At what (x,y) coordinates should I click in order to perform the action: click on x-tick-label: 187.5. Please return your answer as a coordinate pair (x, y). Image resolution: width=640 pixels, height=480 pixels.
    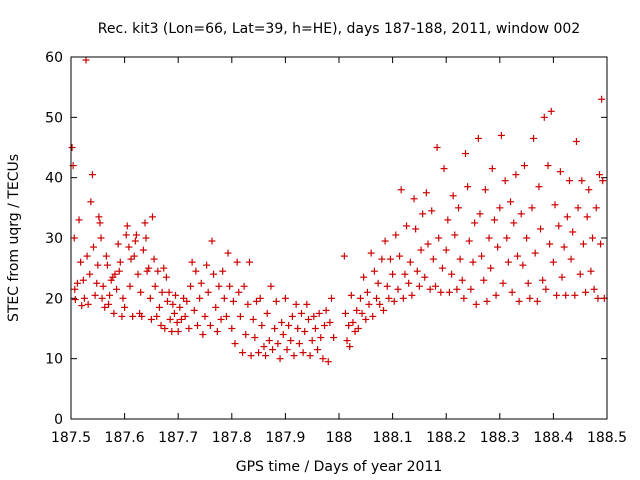
    Looking at the image, I should click on (71, 438).